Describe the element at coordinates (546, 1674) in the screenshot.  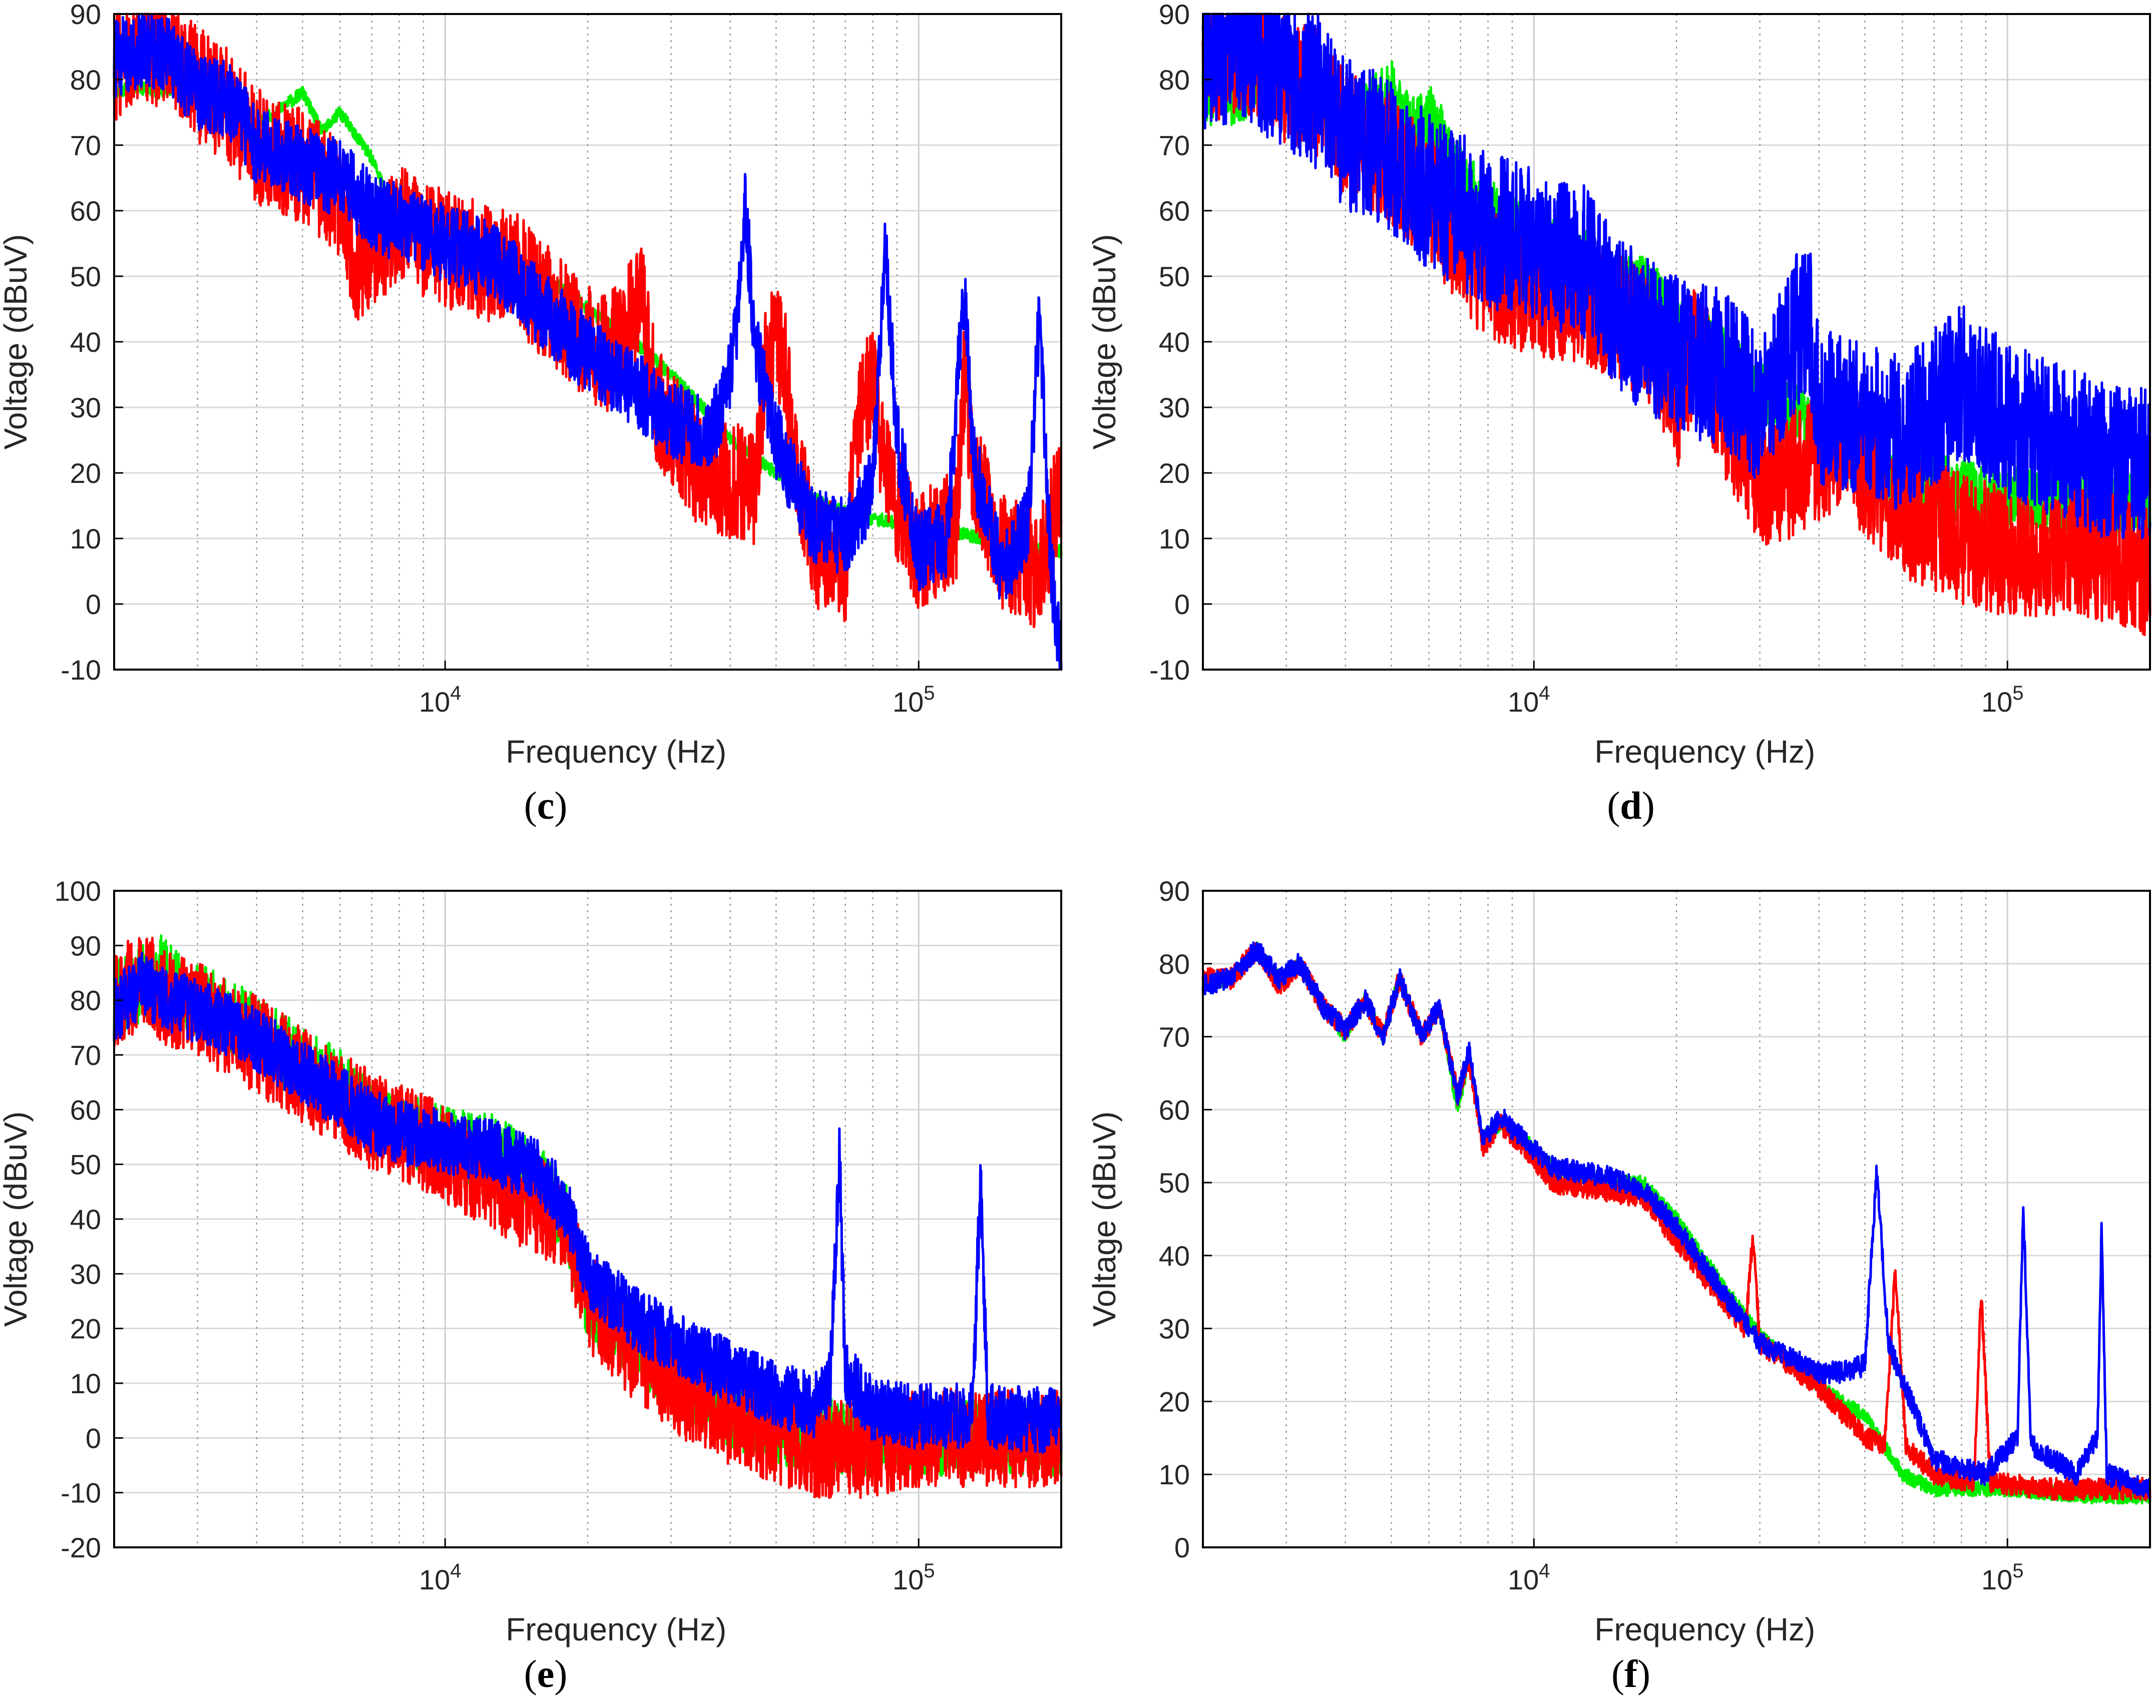
I see `panel-label-e: (e)` at that location.